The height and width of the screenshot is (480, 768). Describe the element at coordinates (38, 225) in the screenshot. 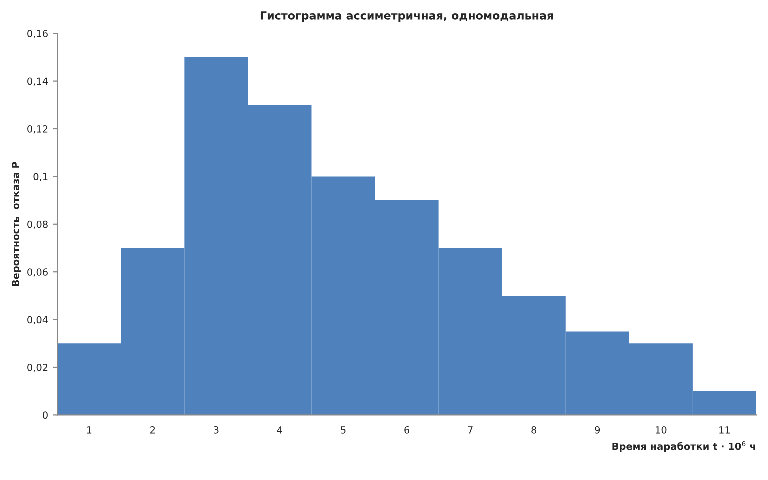

I see `y-tick-label: 0,08` at that location.